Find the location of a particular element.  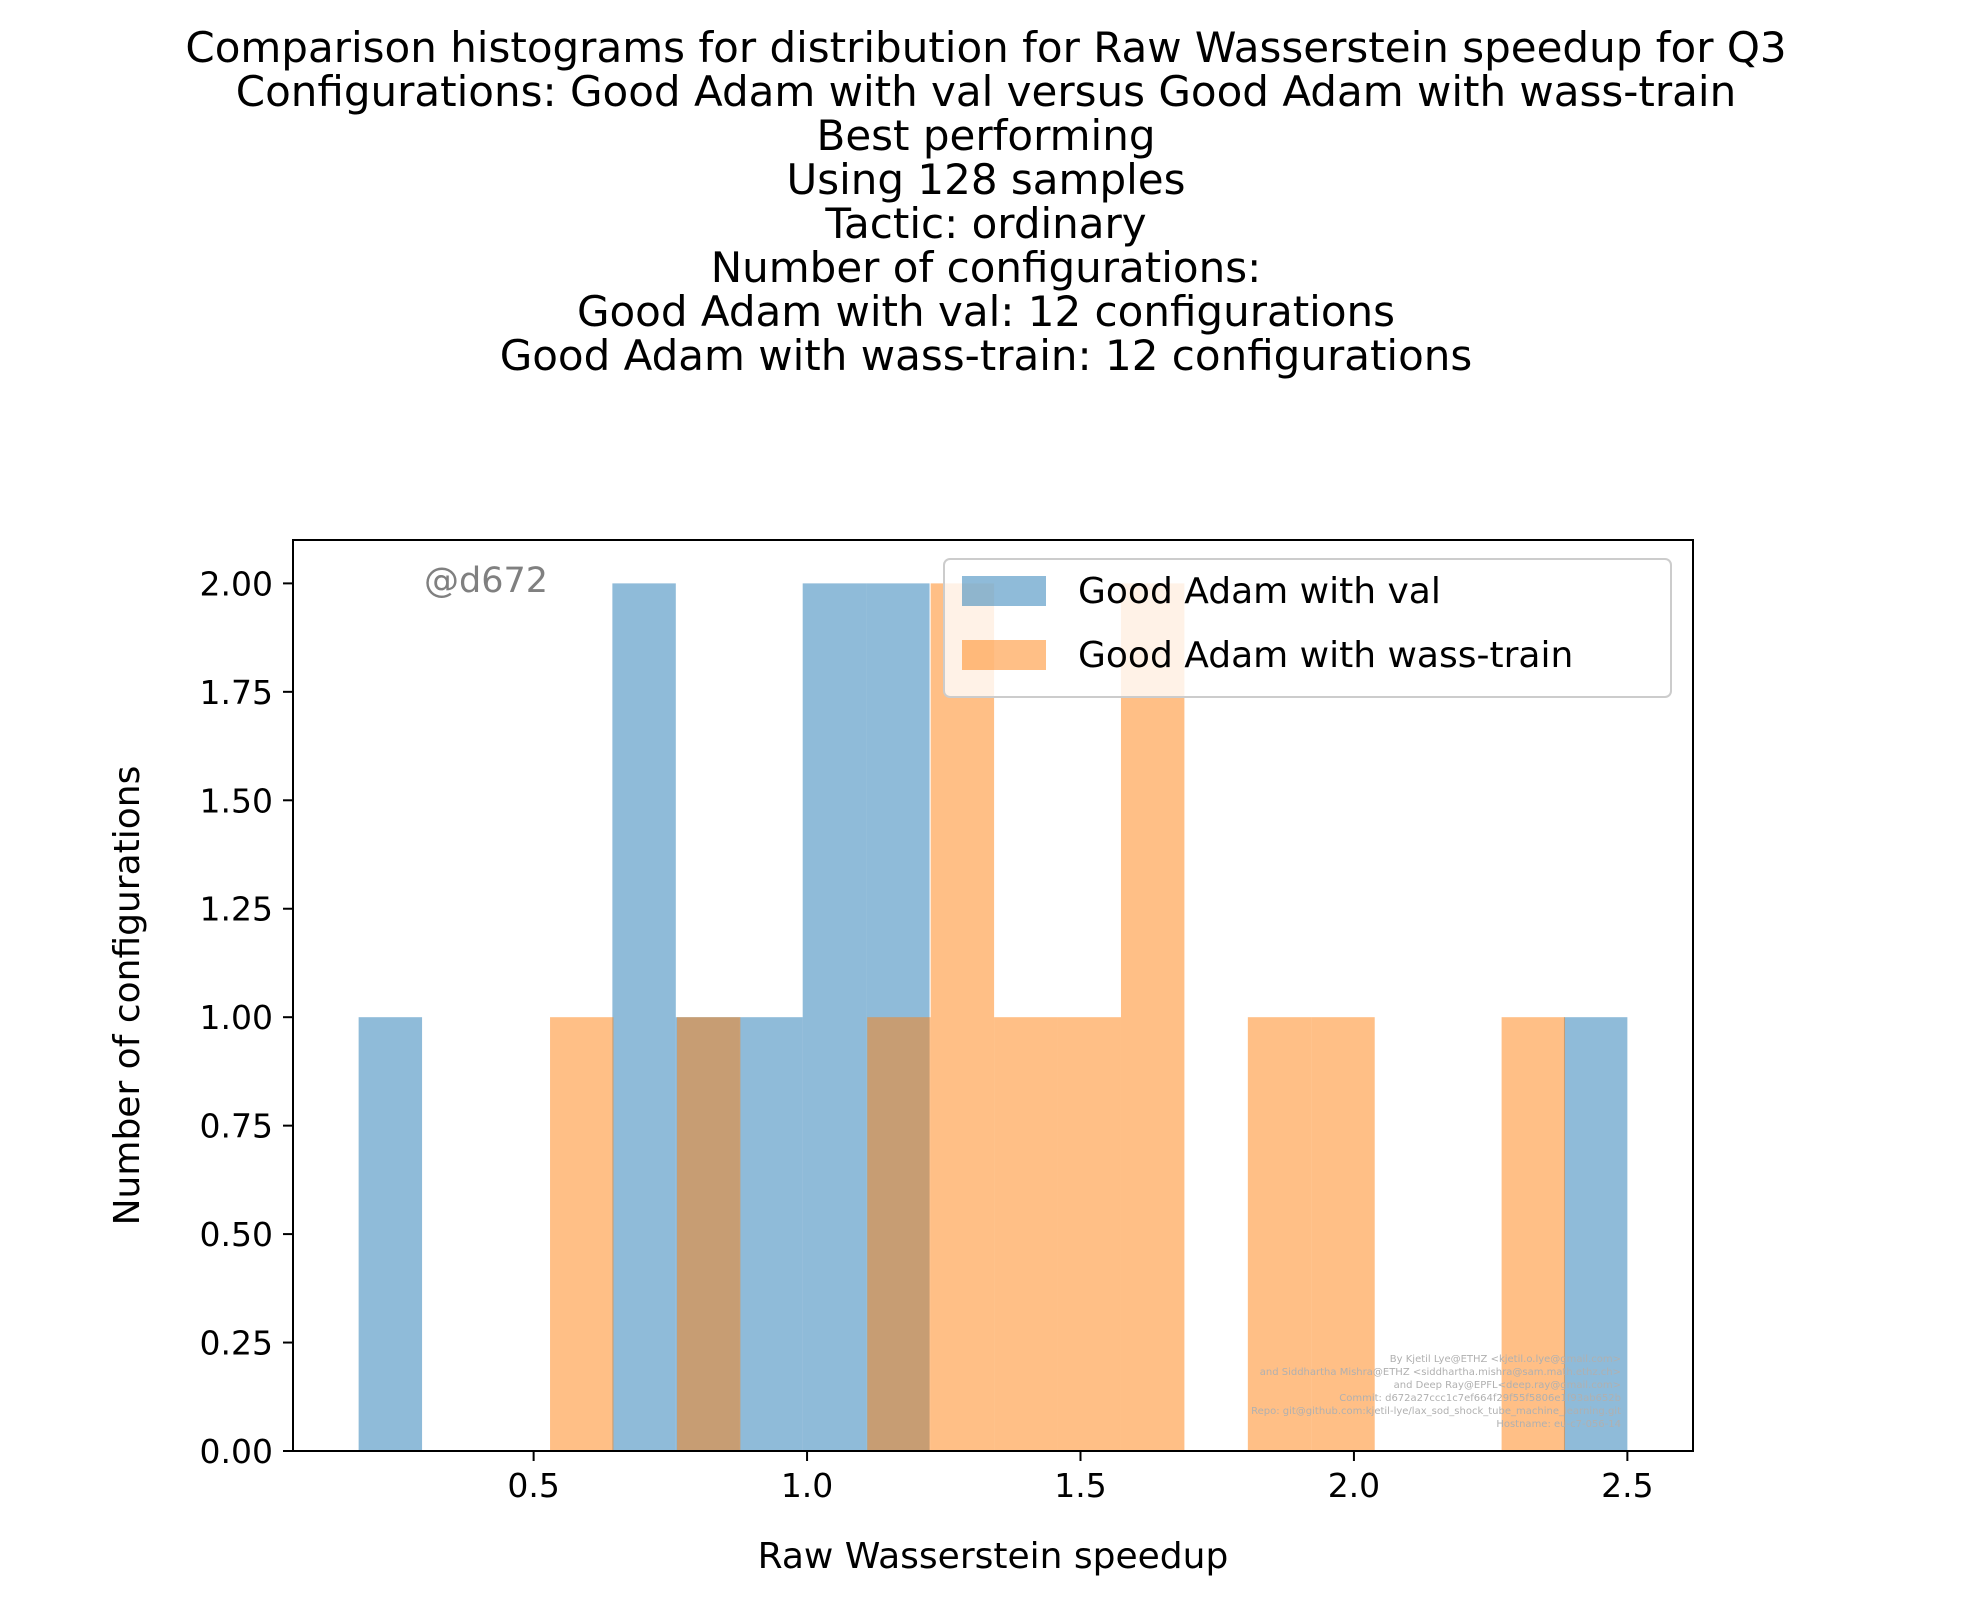

footer-line: Hostname: eu-c7-056-14 is located at coordinates (1558, 1424).